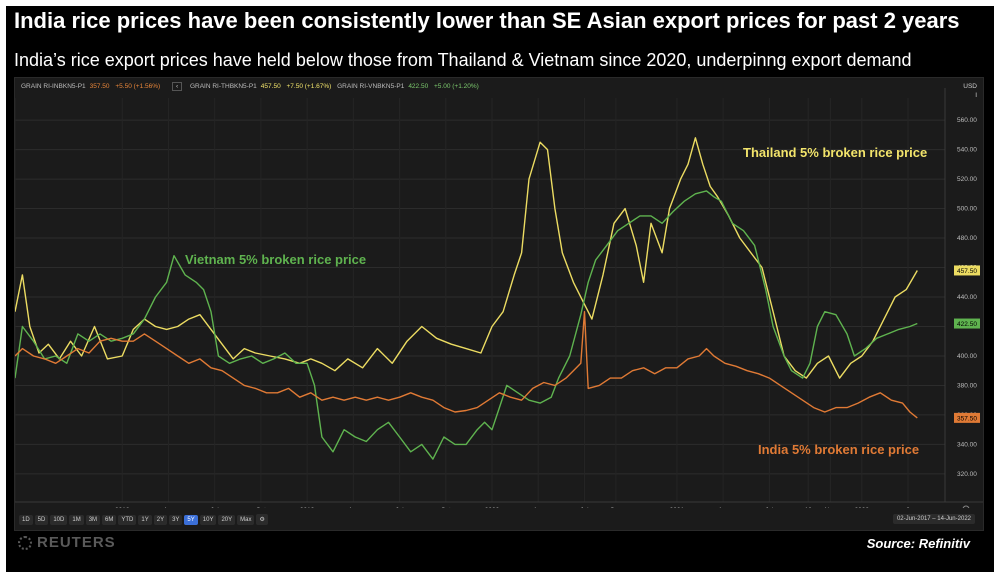  Describe the element at coordinates (835, 152) in the screenshot. I see `series-label-thailand: Thailand 5% broken rice price` at that location.